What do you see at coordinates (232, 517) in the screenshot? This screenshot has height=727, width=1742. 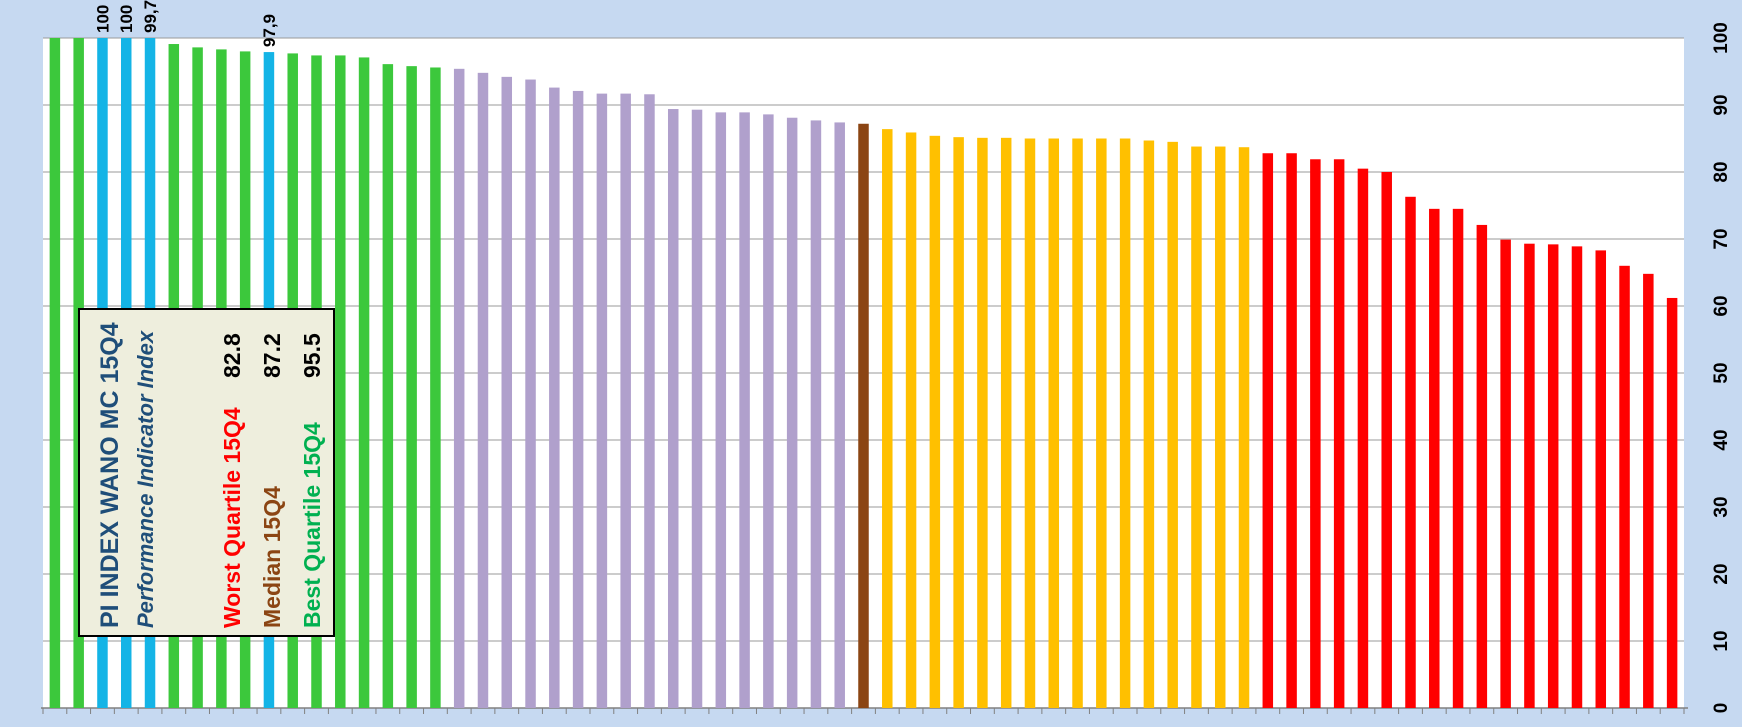 I see `legend-worst-label: Worst Quartile 15Q4` at bounding box center [232, 517].